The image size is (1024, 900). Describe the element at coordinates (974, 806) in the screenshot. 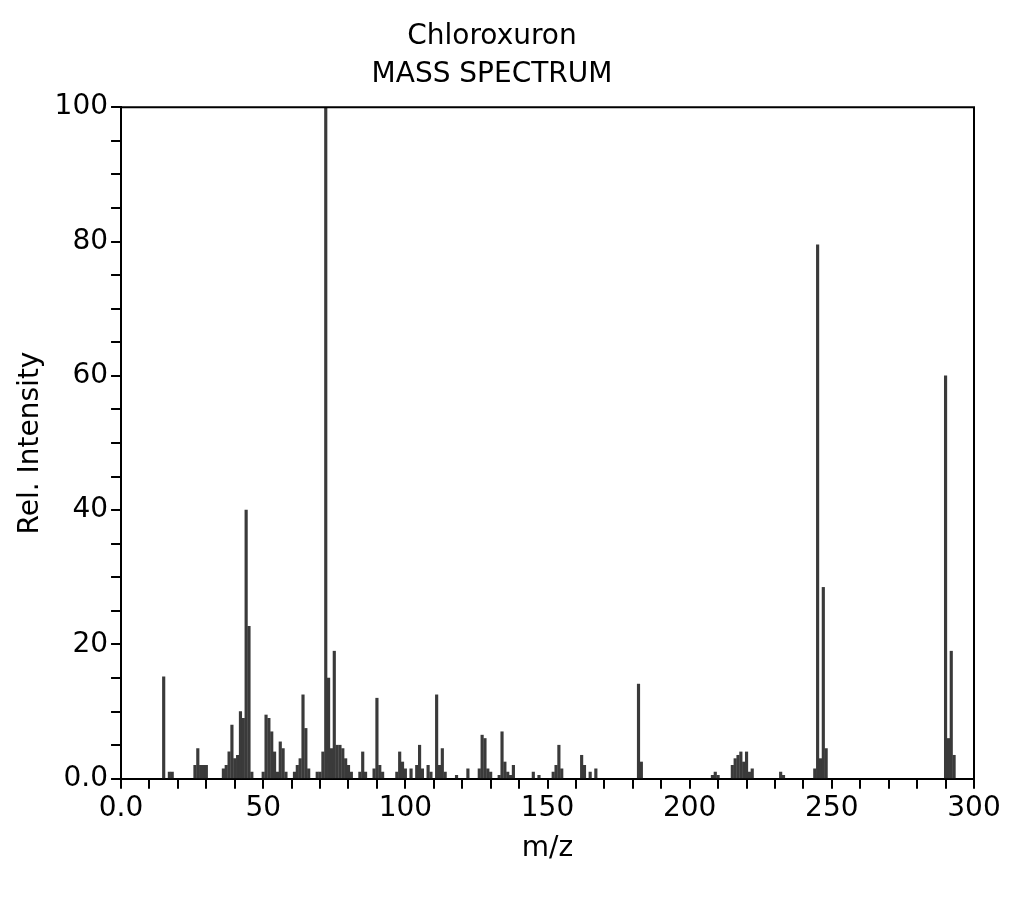

I see `x-tick-label: 300` at that location.